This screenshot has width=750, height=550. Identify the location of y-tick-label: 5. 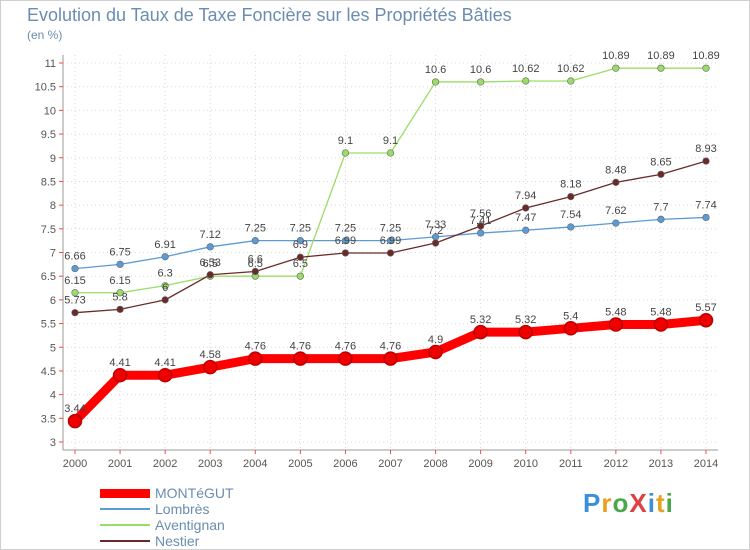
(53, 348).